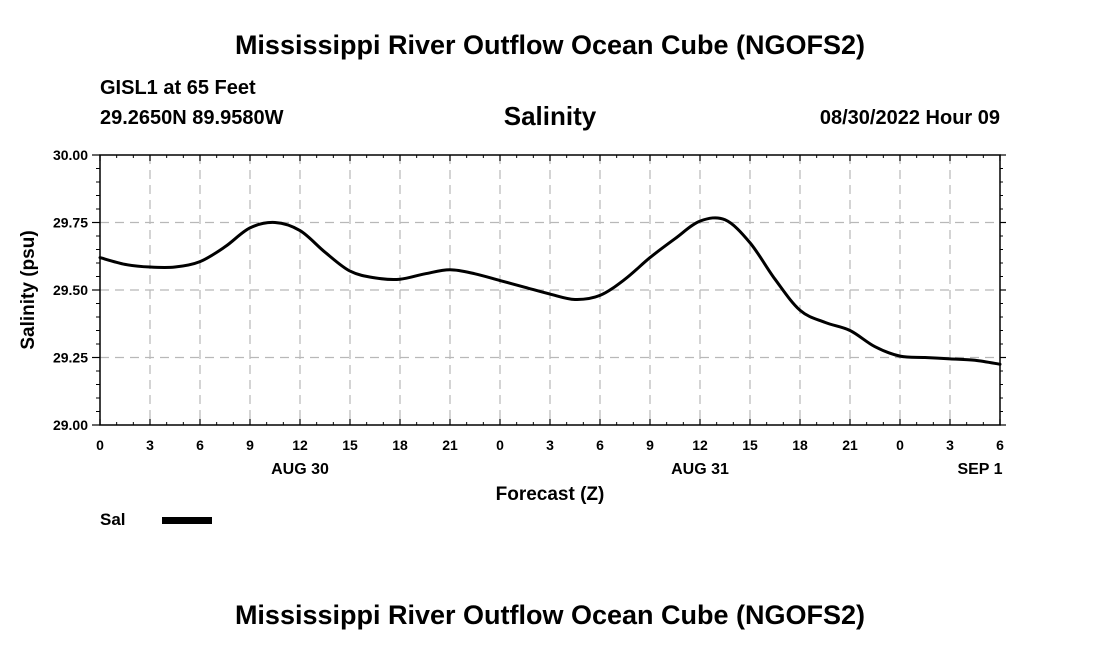  I want to click on legend-series-swatch, so click(187, 520).